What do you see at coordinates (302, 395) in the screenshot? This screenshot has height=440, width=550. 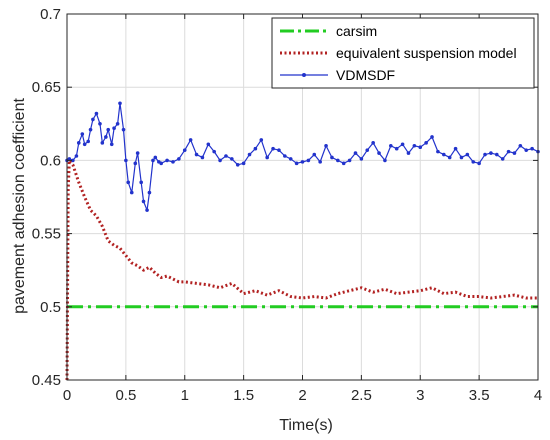 I see `x-tick-label: 2` at bounding box center [302, 395].